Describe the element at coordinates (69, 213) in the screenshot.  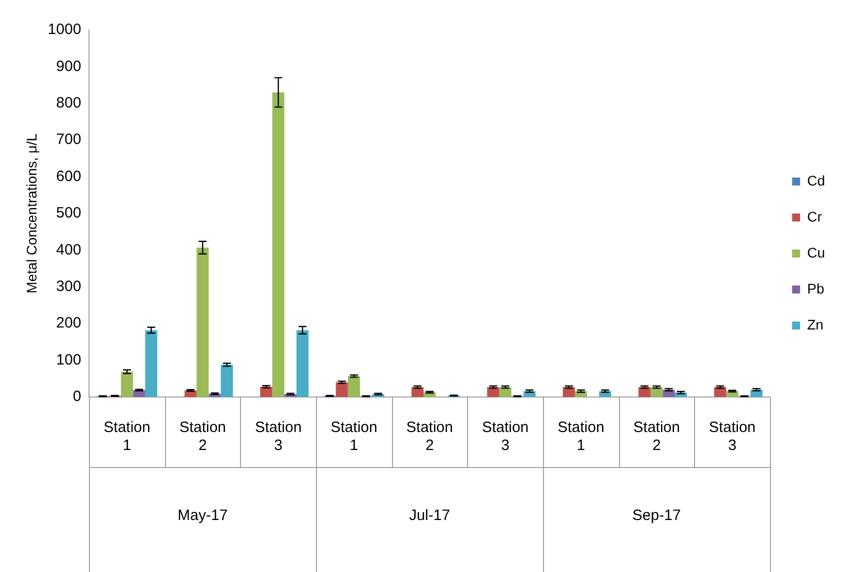
I see `y-tick-label: 500` at that location.